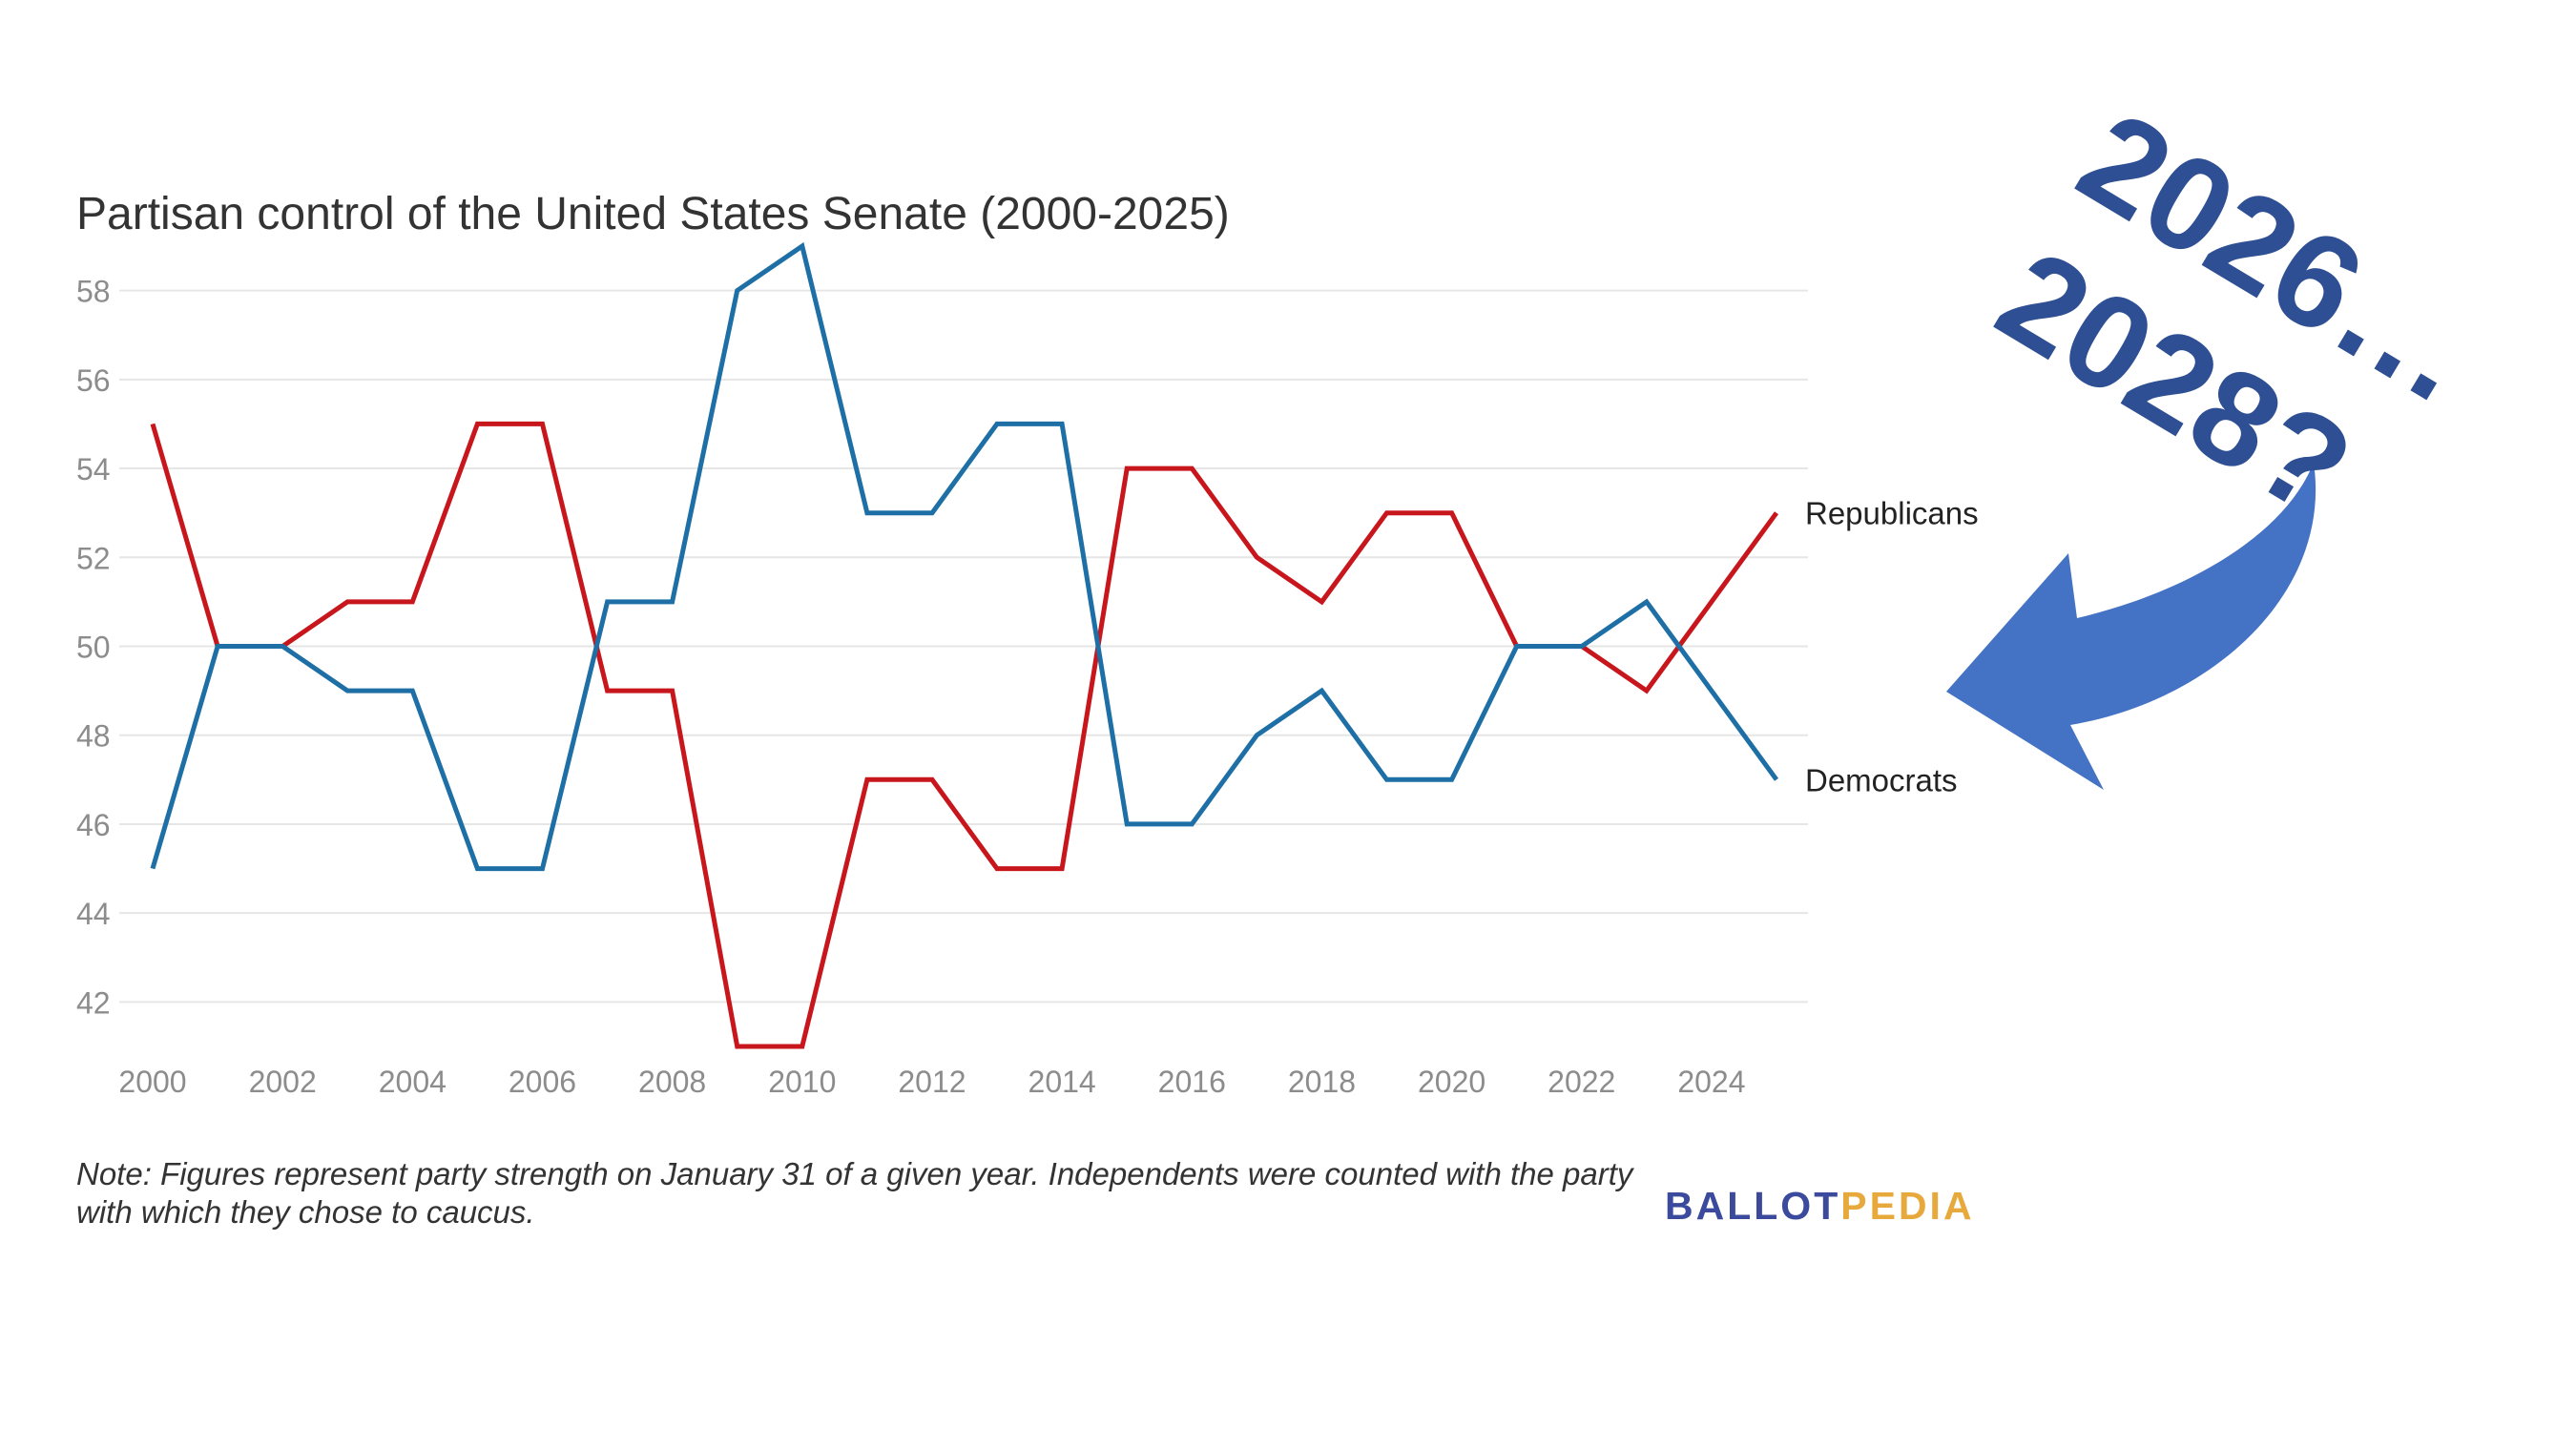 The height and width of the screenshot is (1449, 2576). Describe the element at coordinates (1062, 1082) in the screenshot. I see `x-tick-label: 2014` at that location.